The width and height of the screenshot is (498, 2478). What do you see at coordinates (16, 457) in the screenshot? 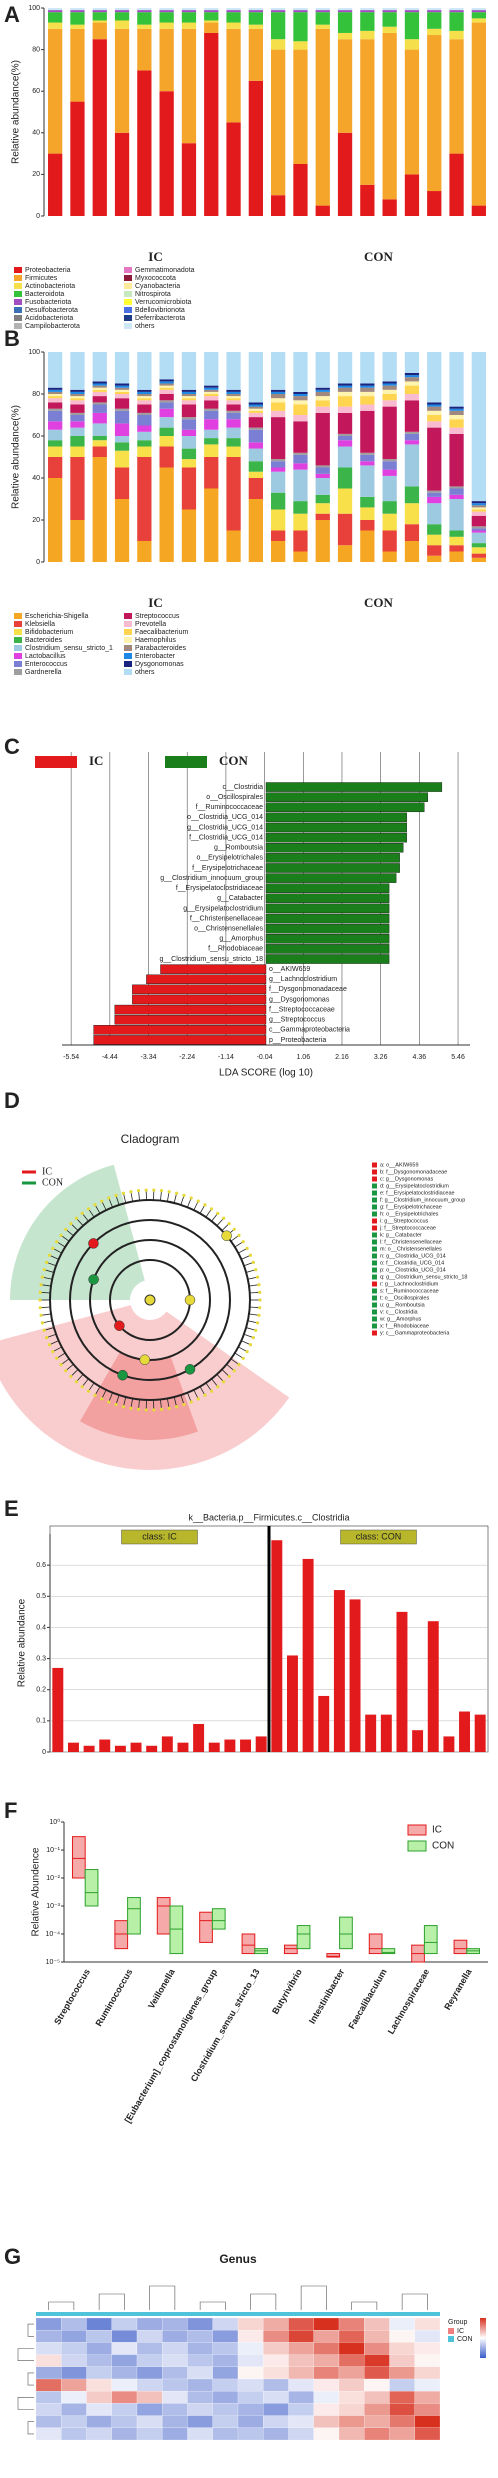
I see `y-axis-label: Relative abundance(%)` at bounding box center [16, 457].